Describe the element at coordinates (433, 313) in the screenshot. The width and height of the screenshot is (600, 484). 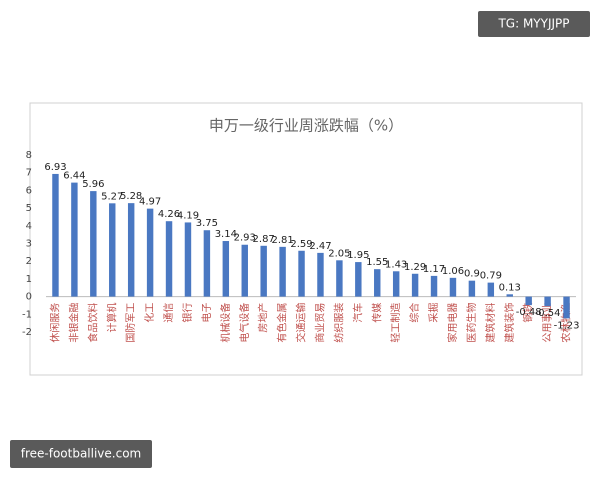
I see `x-tick-label: 采掘` at that location.